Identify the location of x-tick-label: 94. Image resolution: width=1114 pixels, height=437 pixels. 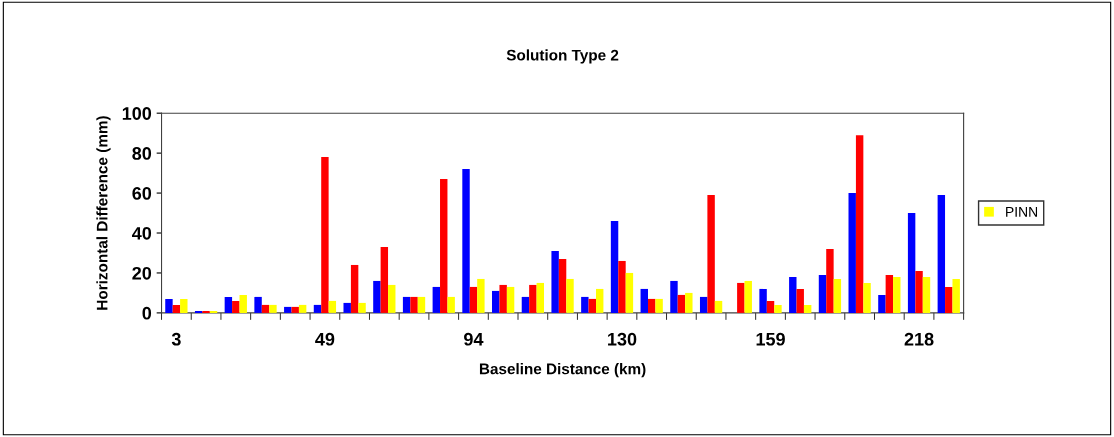
(474, 339).